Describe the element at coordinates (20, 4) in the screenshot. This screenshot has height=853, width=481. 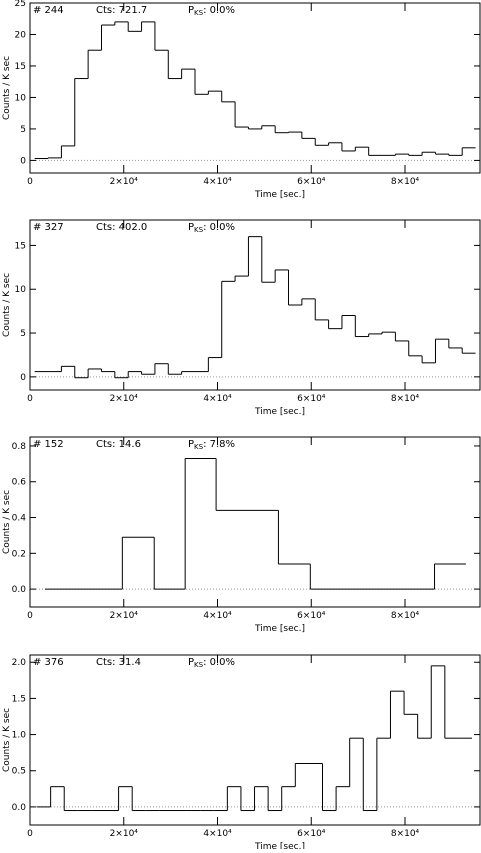
I see `y-tick-label: 25` at that location.